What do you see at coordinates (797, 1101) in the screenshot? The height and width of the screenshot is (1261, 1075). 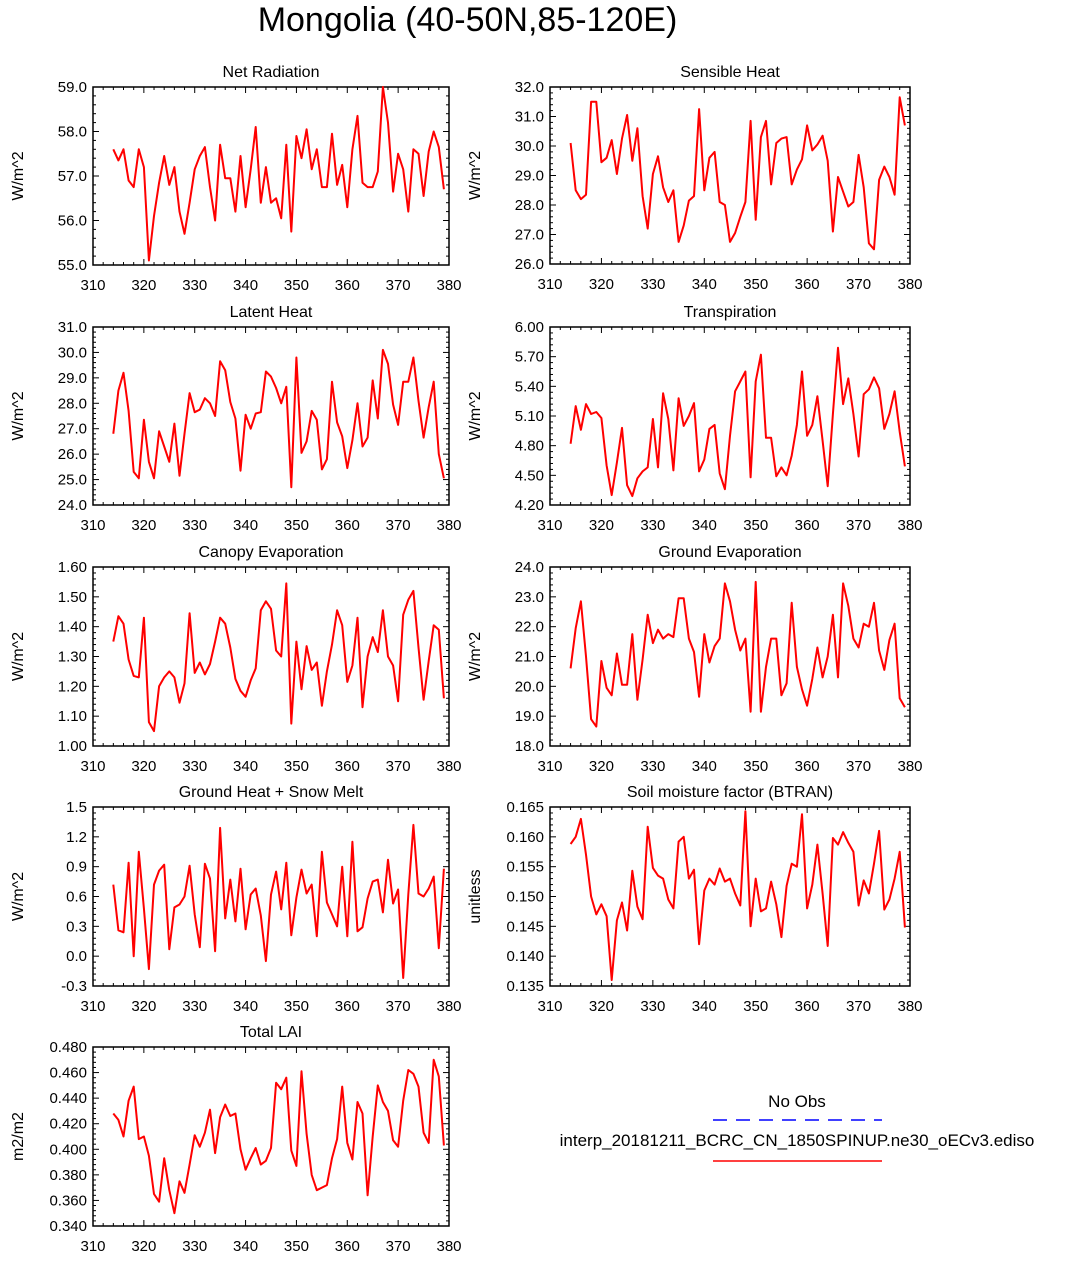 I see `legend-obs-label: No Obs` at bounding box center [797, 1101].